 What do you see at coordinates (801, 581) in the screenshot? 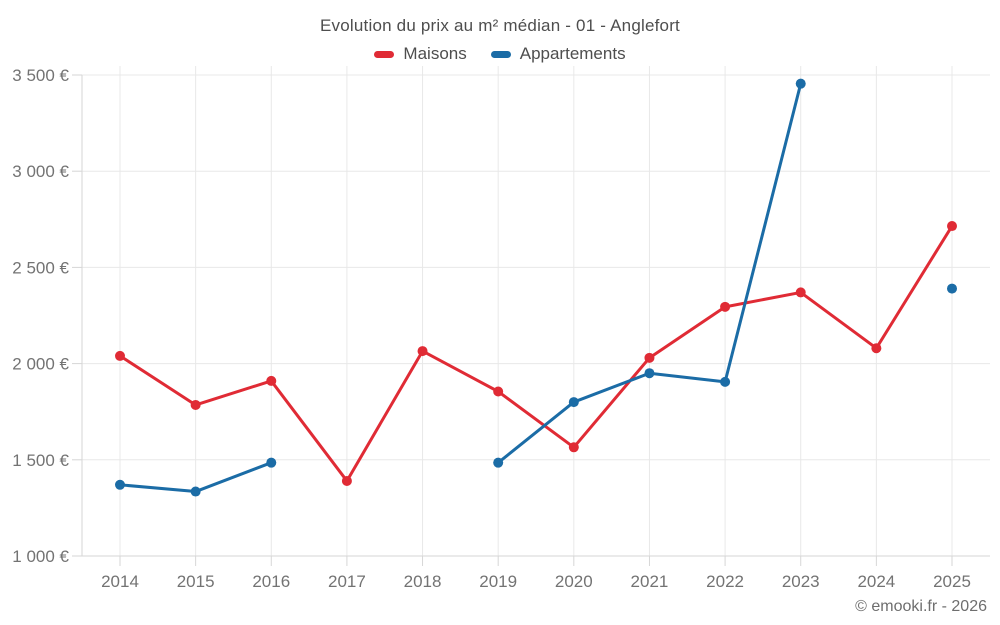
I see `x-tick-label: 2023` at bounding box center [801, 581].